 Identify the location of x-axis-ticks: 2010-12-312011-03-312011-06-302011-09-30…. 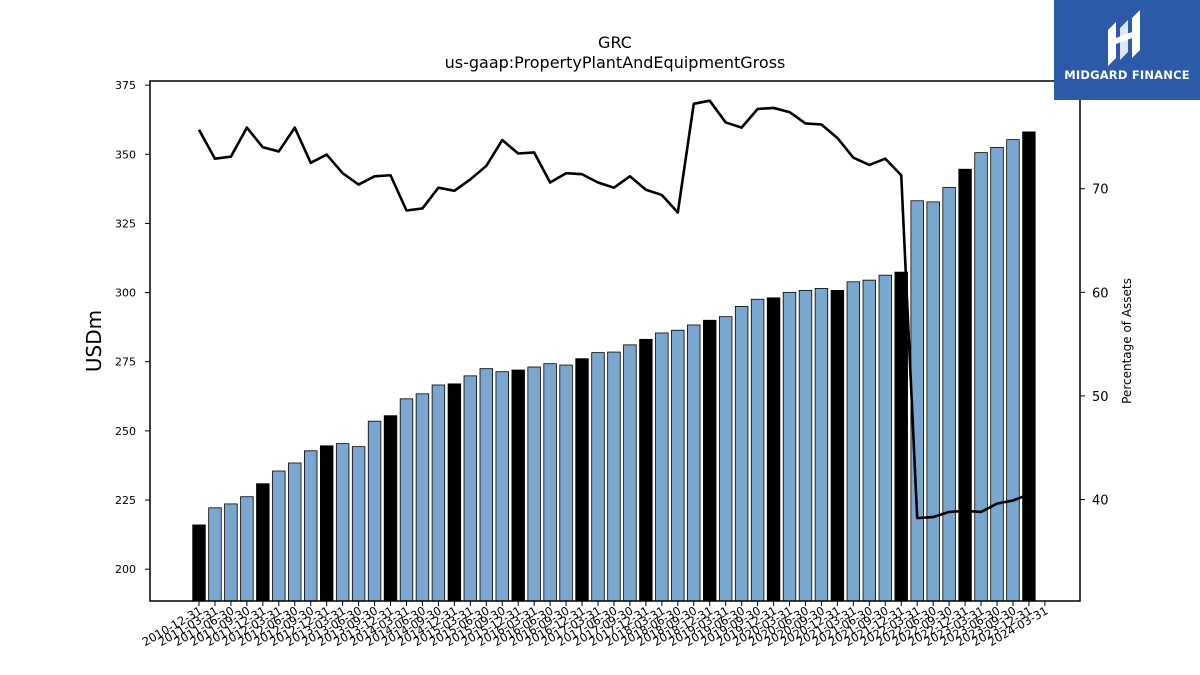
(595, 625).